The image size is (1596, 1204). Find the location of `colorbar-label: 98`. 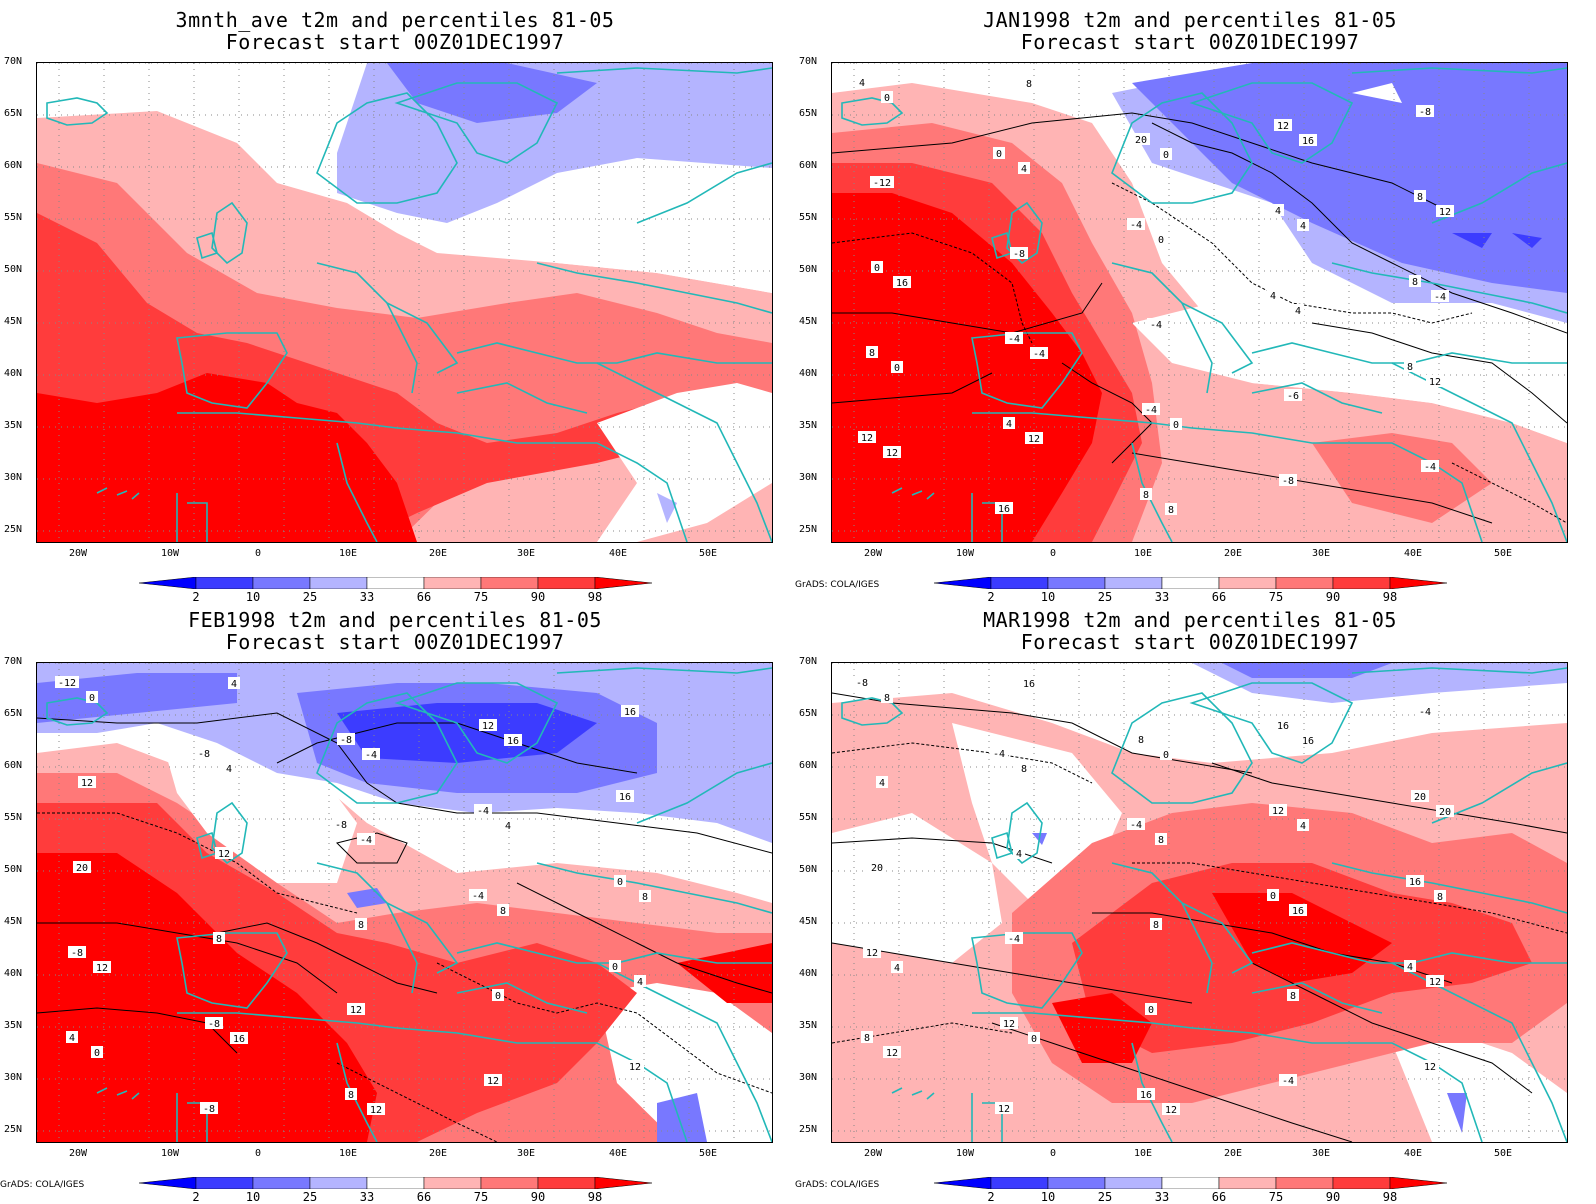

colorbar-label: 98 is located at coordinates (595, 1197).